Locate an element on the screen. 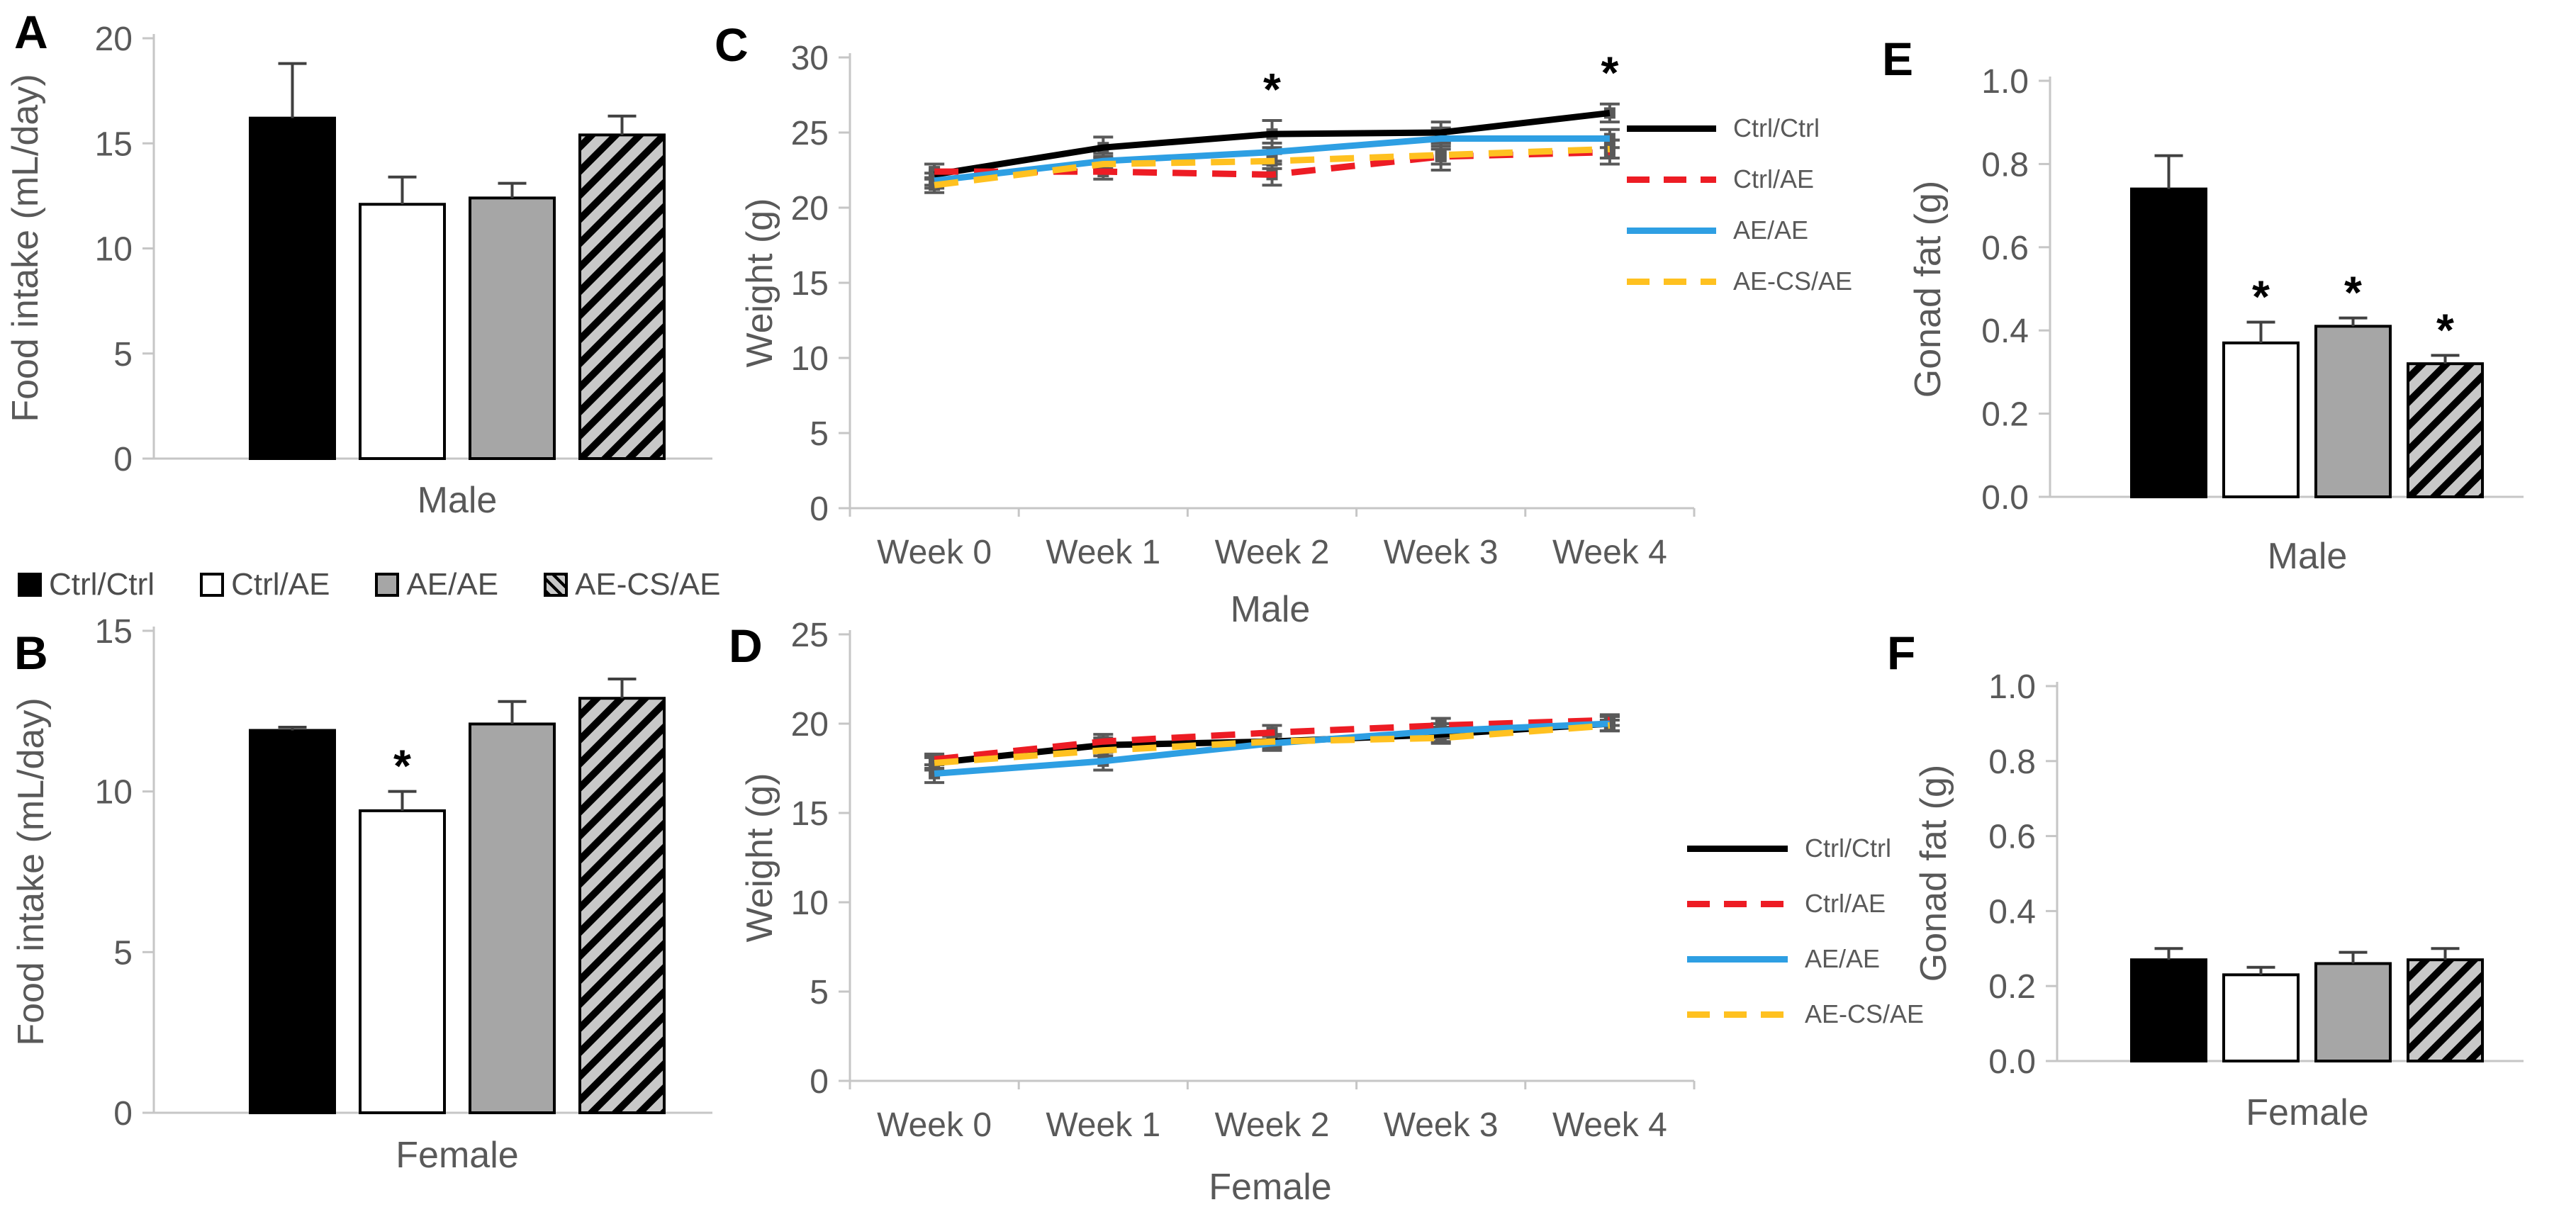  white-square-swatch-icon is located at coordinates (212, 585).